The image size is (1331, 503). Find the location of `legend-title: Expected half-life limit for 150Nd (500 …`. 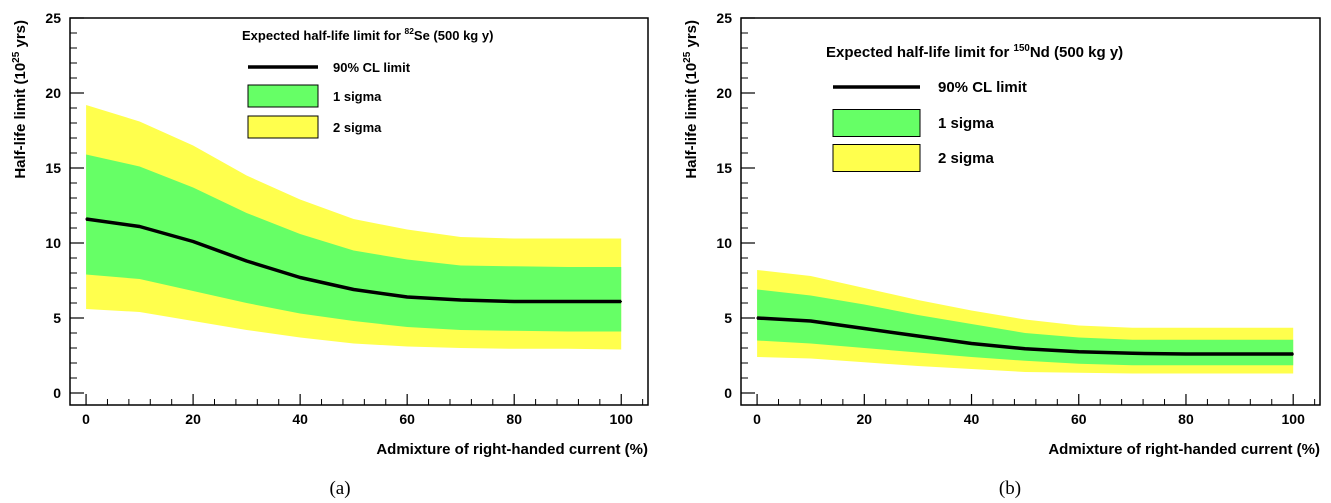

legend-title: Expected half-life limit for 150Nd (500 … is located at coordinates (974, 52).